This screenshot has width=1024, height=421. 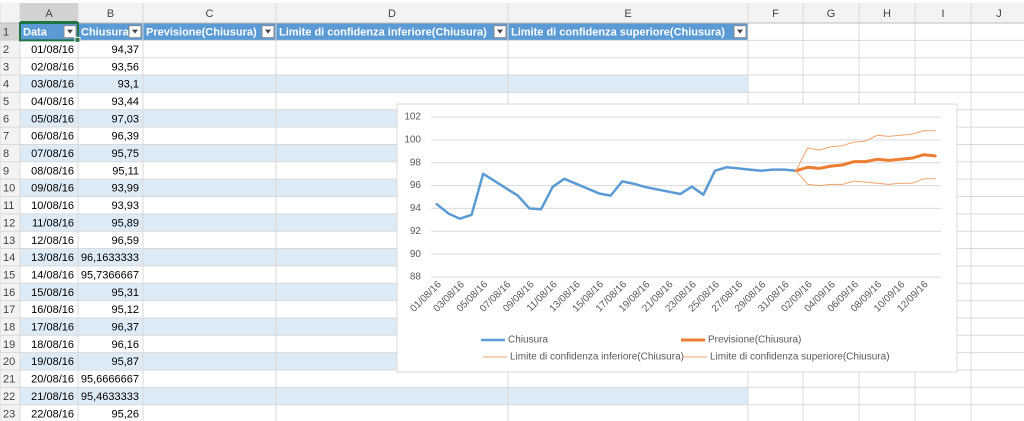 I want to click on column-header: G, so click(x=831, y=14).